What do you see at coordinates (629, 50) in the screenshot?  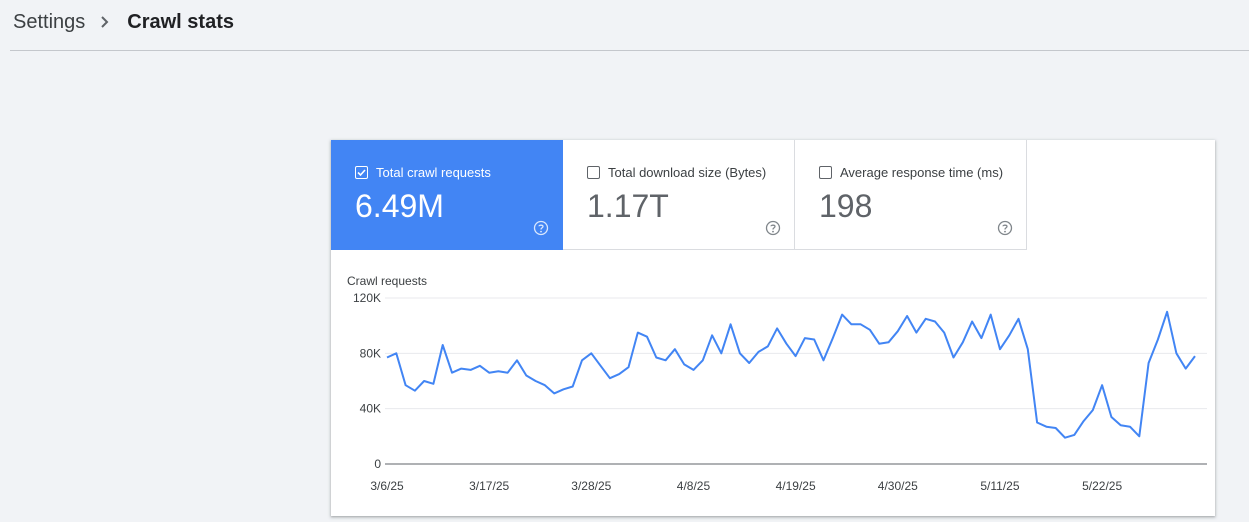 I see `header-divider` at bounding box center [629, 50].